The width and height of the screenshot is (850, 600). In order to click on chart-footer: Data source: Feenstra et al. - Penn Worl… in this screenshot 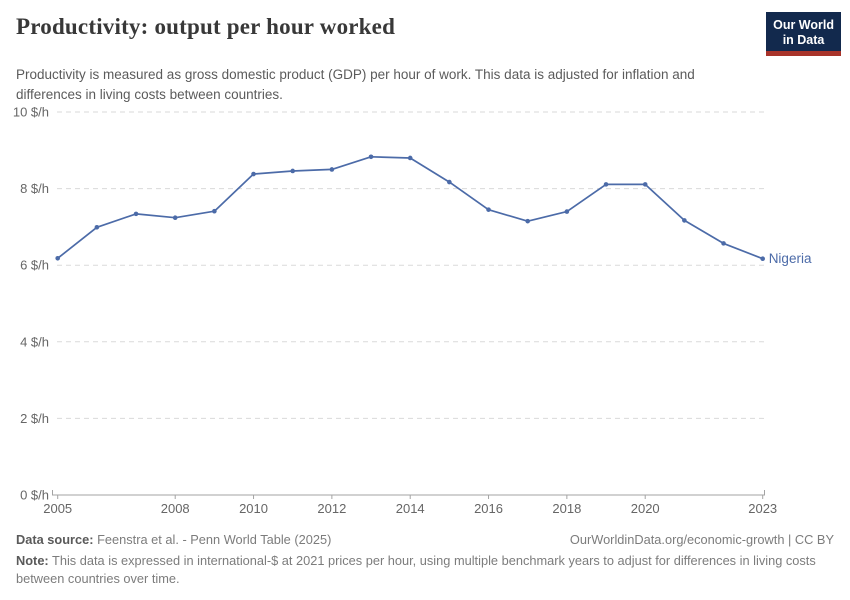, I will do `click(425, 559)`.